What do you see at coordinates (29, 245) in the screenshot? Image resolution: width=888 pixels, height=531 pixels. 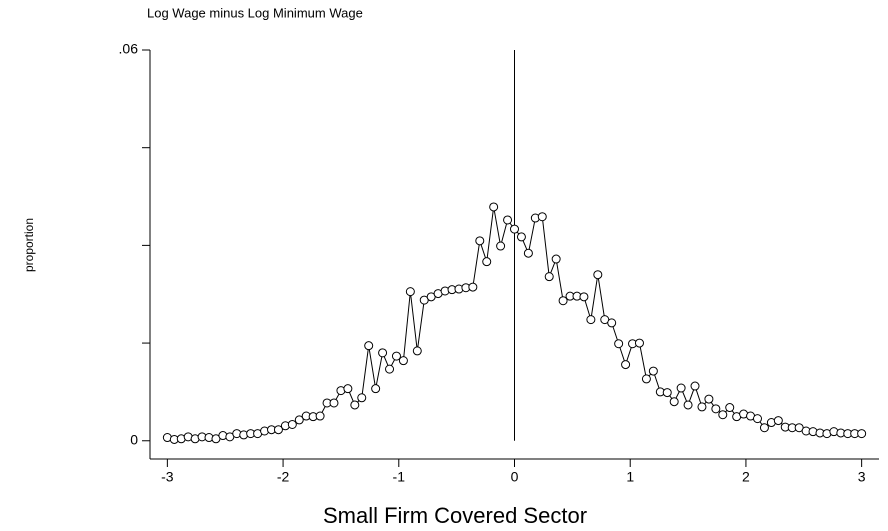 I see `y-axis-label: proportion` at bounding box center [29, 245].